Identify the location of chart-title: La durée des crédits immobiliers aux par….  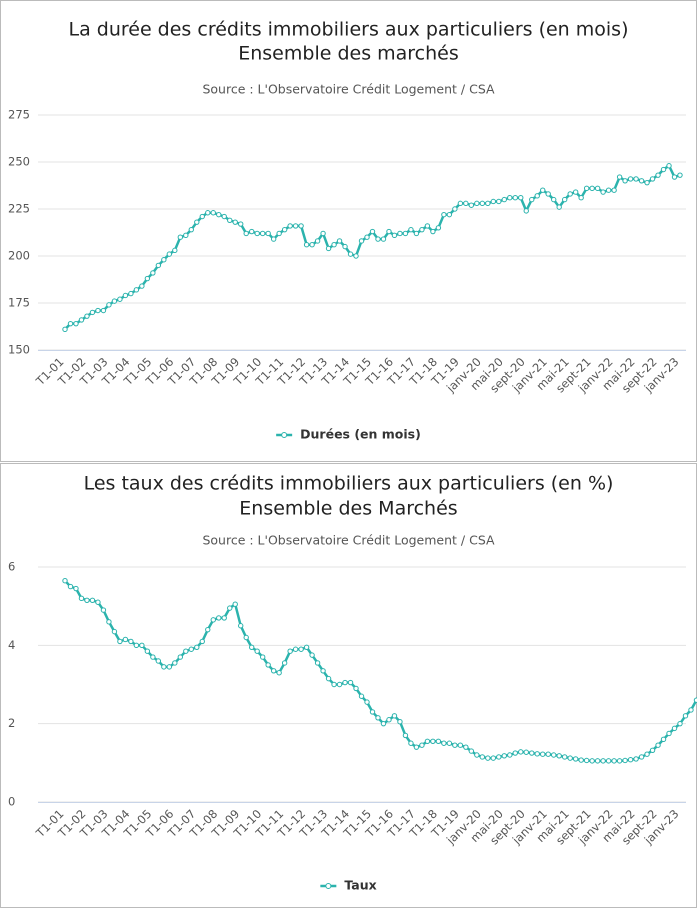
(349, 30).